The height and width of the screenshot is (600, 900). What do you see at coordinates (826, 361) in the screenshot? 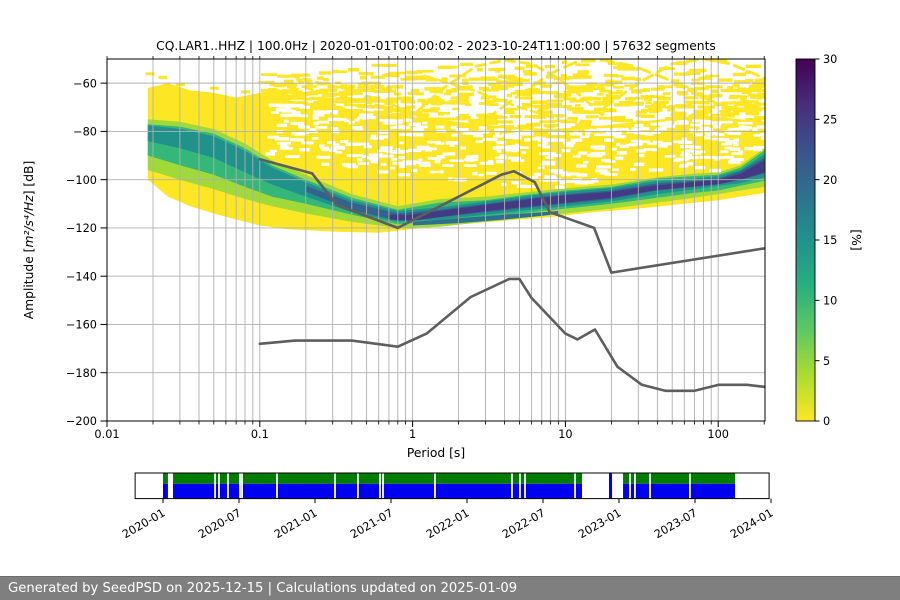
I see `colorbar-tick-label: 5` at bounding box center [826, 361].